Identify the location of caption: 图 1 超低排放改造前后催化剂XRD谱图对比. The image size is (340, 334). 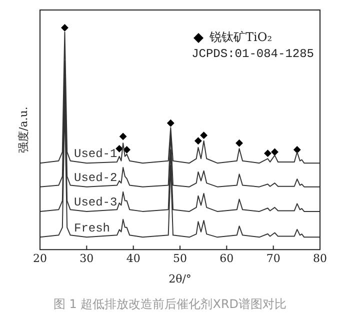
(170, 304).